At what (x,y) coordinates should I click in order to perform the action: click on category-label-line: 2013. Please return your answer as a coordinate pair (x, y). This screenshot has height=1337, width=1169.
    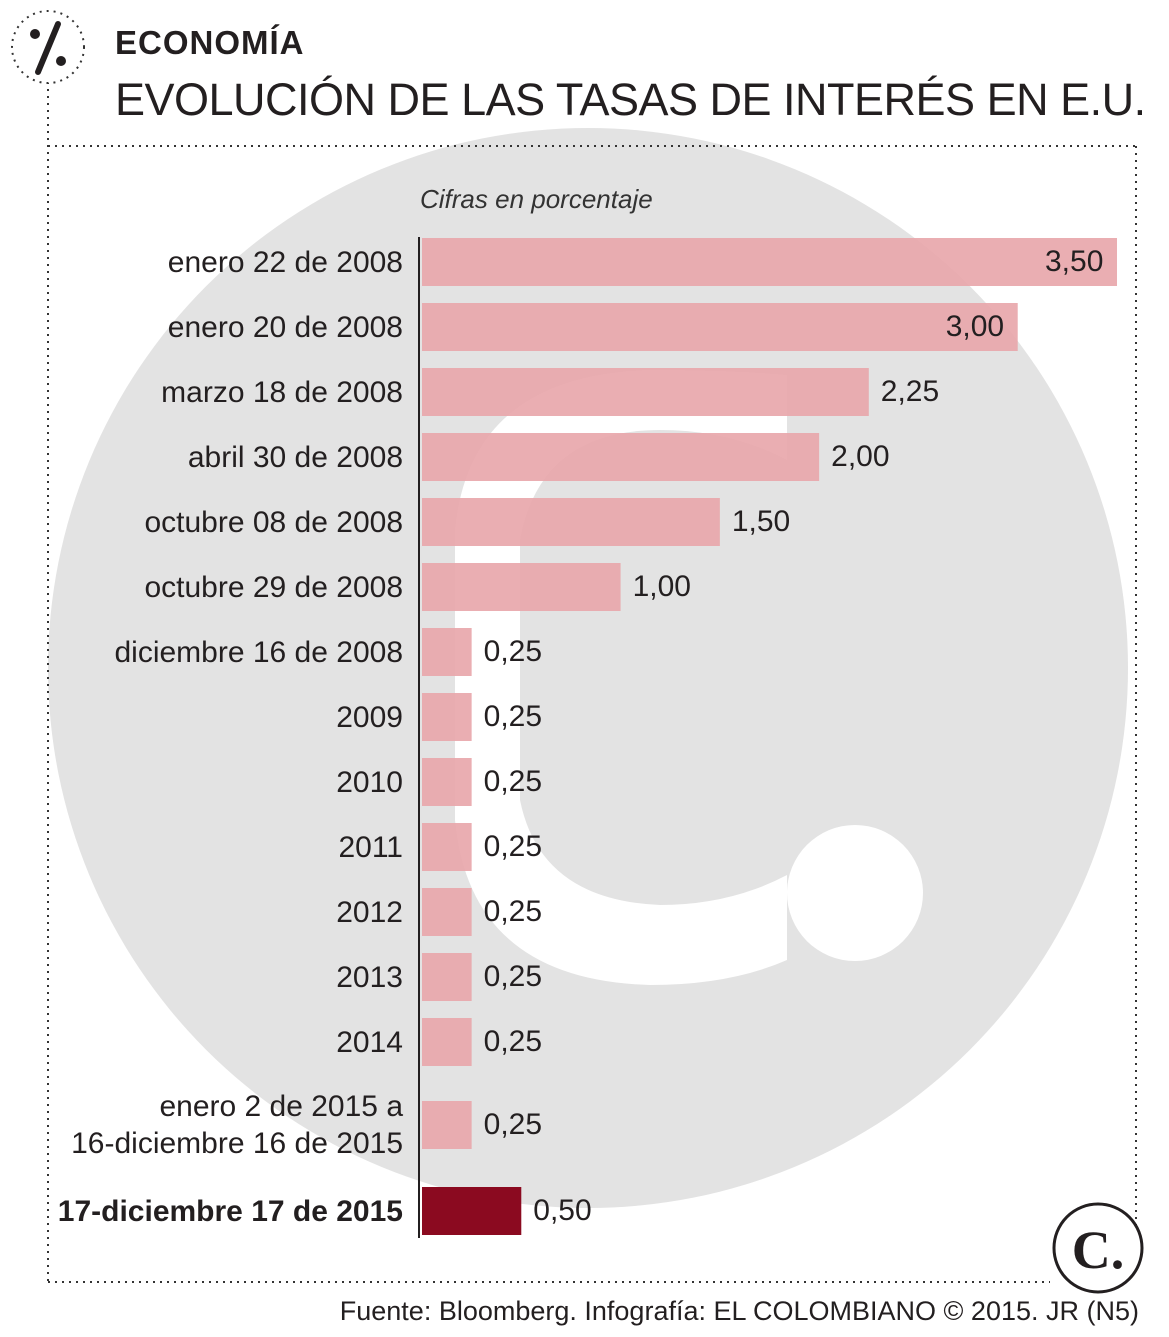
    Looking at the image, I should click on (369, 977).